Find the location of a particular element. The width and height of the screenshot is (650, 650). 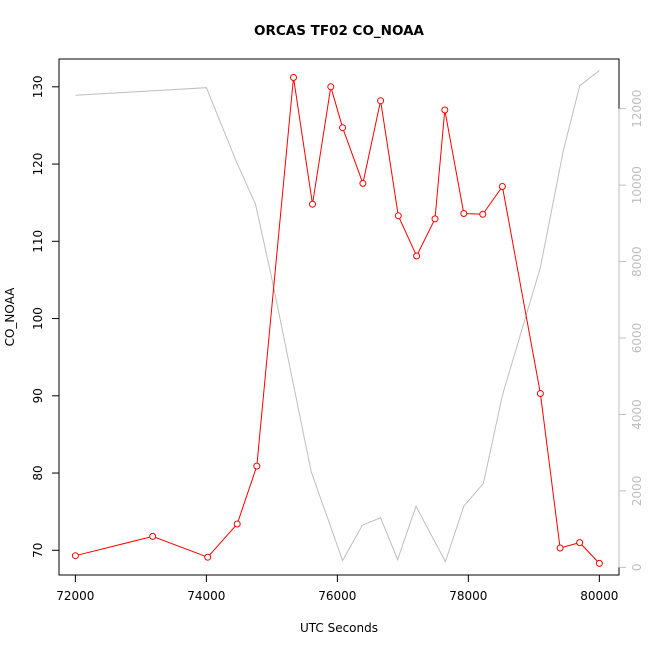

y-tick-label: 80 is located at coordinates (38, 472).